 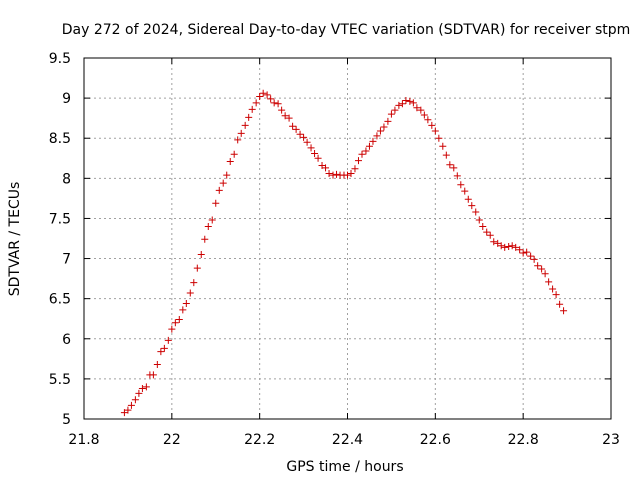 I want to click on y-tick-label: 5.5, so click(x=60, y=380).